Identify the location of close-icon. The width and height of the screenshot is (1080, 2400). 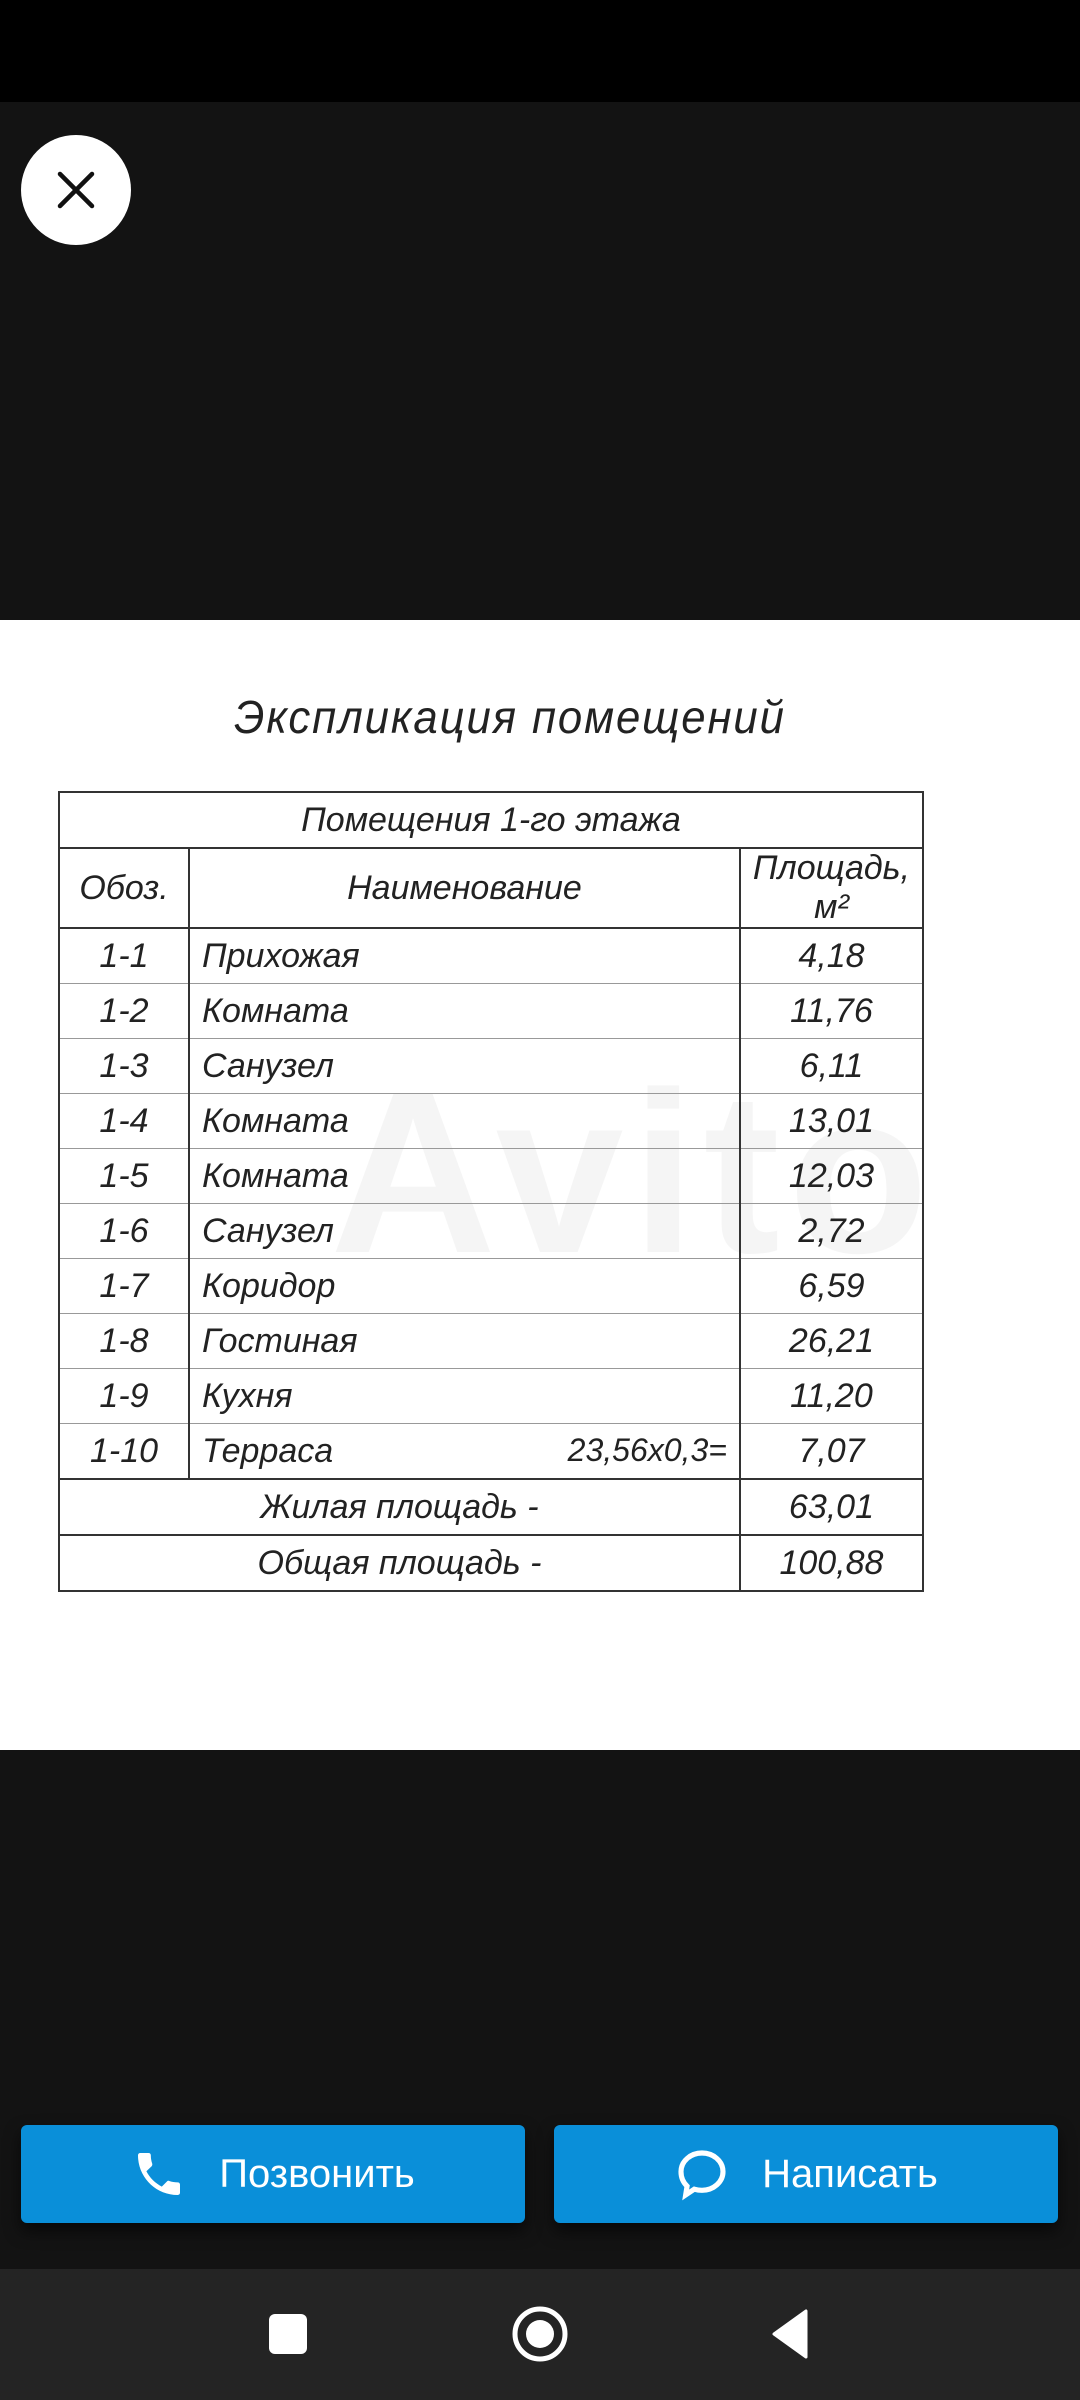
(76, 190).